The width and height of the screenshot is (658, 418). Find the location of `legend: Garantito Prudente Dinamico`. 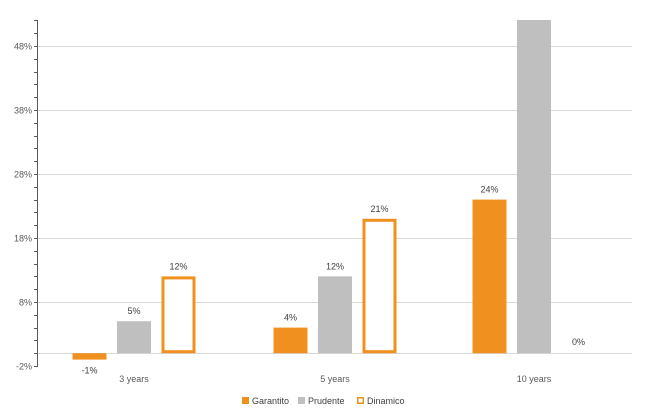

legend: Garantito Prudente Dinamico is located at coordinates (323, 401).